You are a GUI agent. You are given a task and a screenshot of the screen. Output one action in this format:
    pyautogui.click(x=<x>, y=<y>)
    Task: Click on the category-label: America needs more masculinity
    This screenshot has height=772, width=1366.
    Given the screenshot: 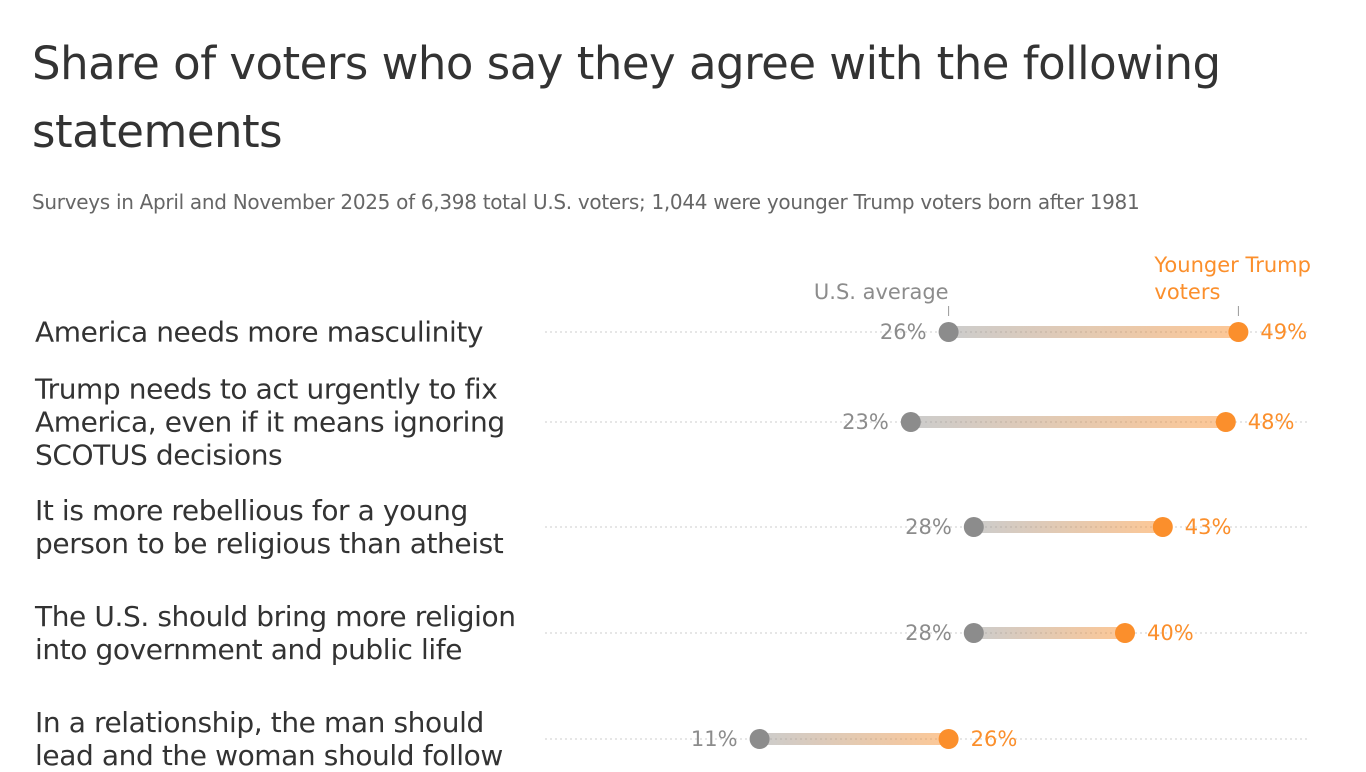 What is the action you would take?
    pyautogui.click(x=259, y=332)
    